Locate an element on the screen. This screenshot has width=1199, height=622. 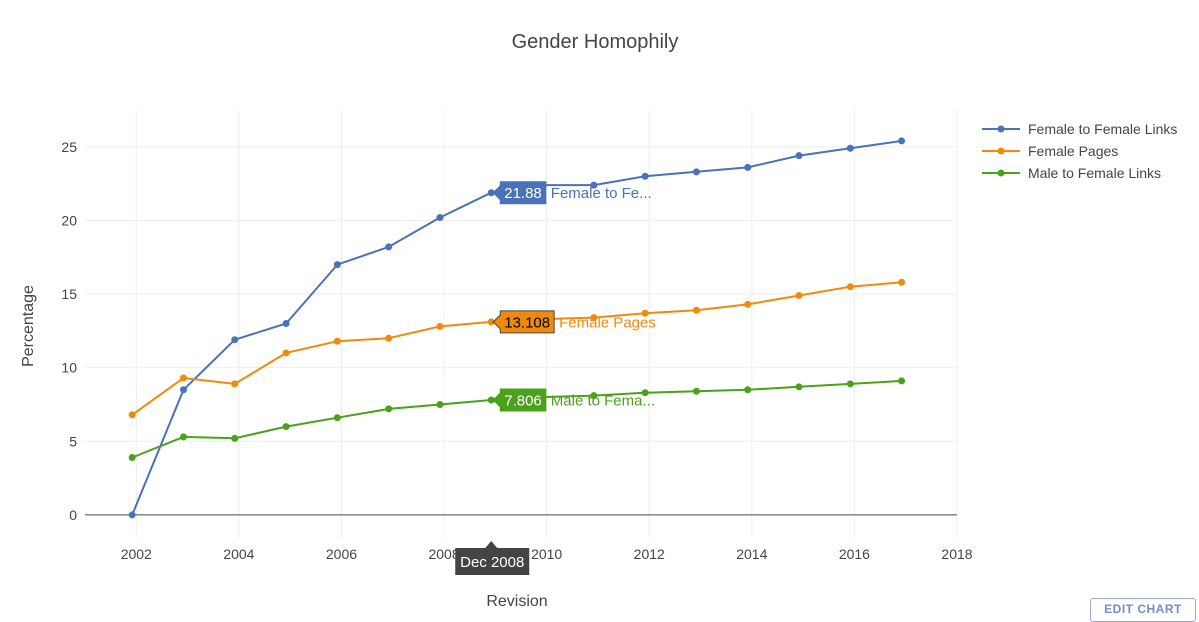
chart-title: Gender Homophily is located at coordinates (595, 42).